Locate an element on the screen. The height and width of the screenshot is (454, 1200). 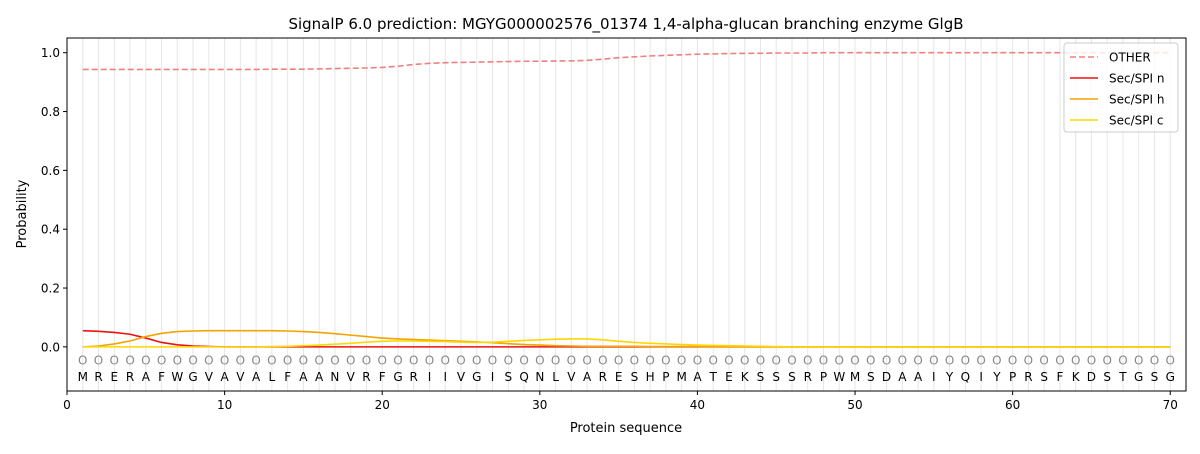
x-tick-label: 50 is located at coordinates (854, 405).